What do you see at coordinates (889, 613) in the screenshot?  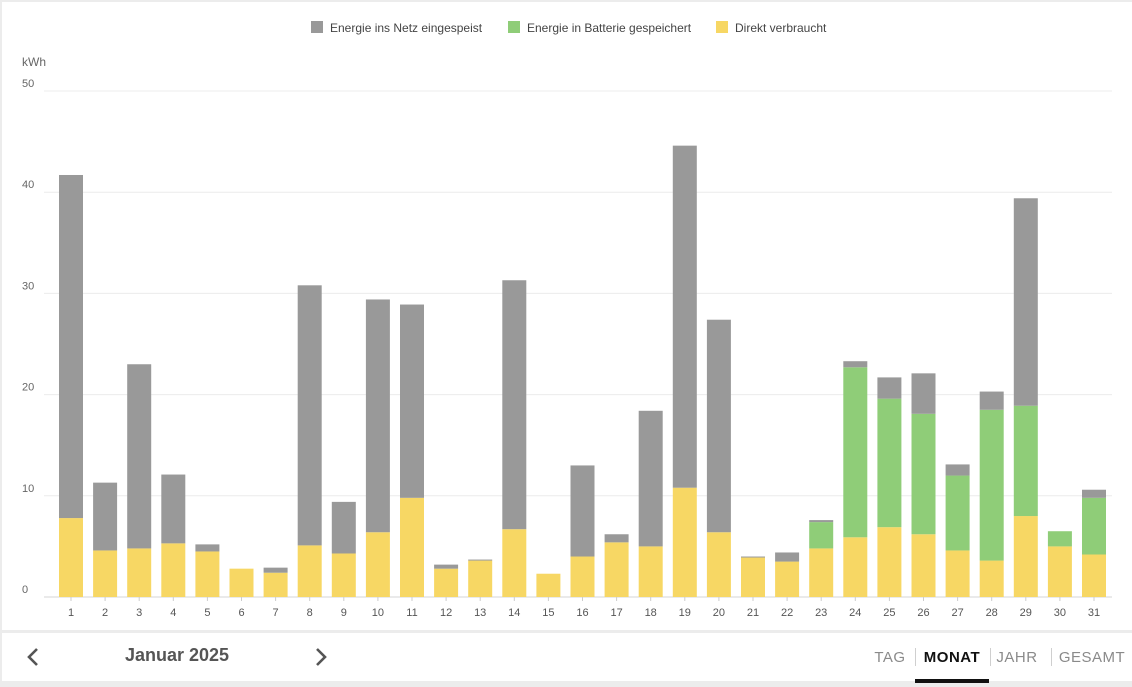 I see `x-tick-label: 25` at bounding box center [889, 613].